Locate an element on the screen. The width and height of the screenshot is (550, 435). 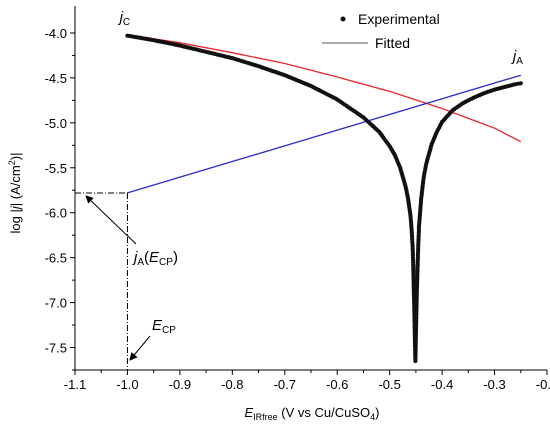
x-tick-label: -1.0 is located at coordinates (127, 384).